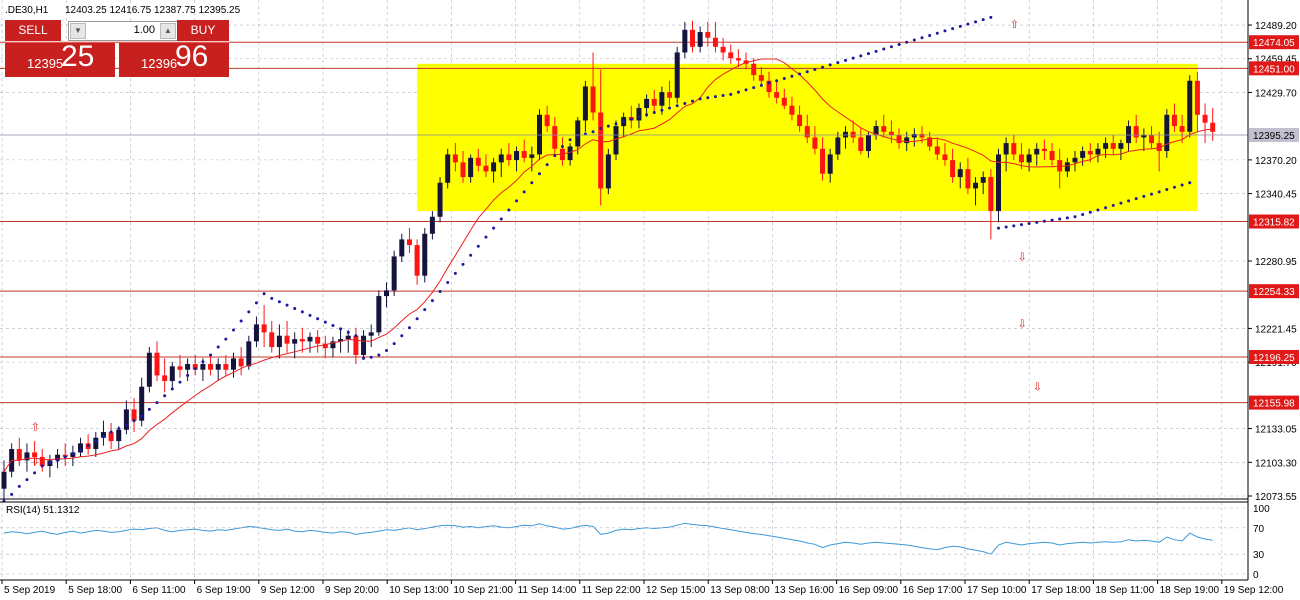 This screenshot has height=600, width=1300. I want to click on rsi-tick-label: 70, so click(1259, 529).